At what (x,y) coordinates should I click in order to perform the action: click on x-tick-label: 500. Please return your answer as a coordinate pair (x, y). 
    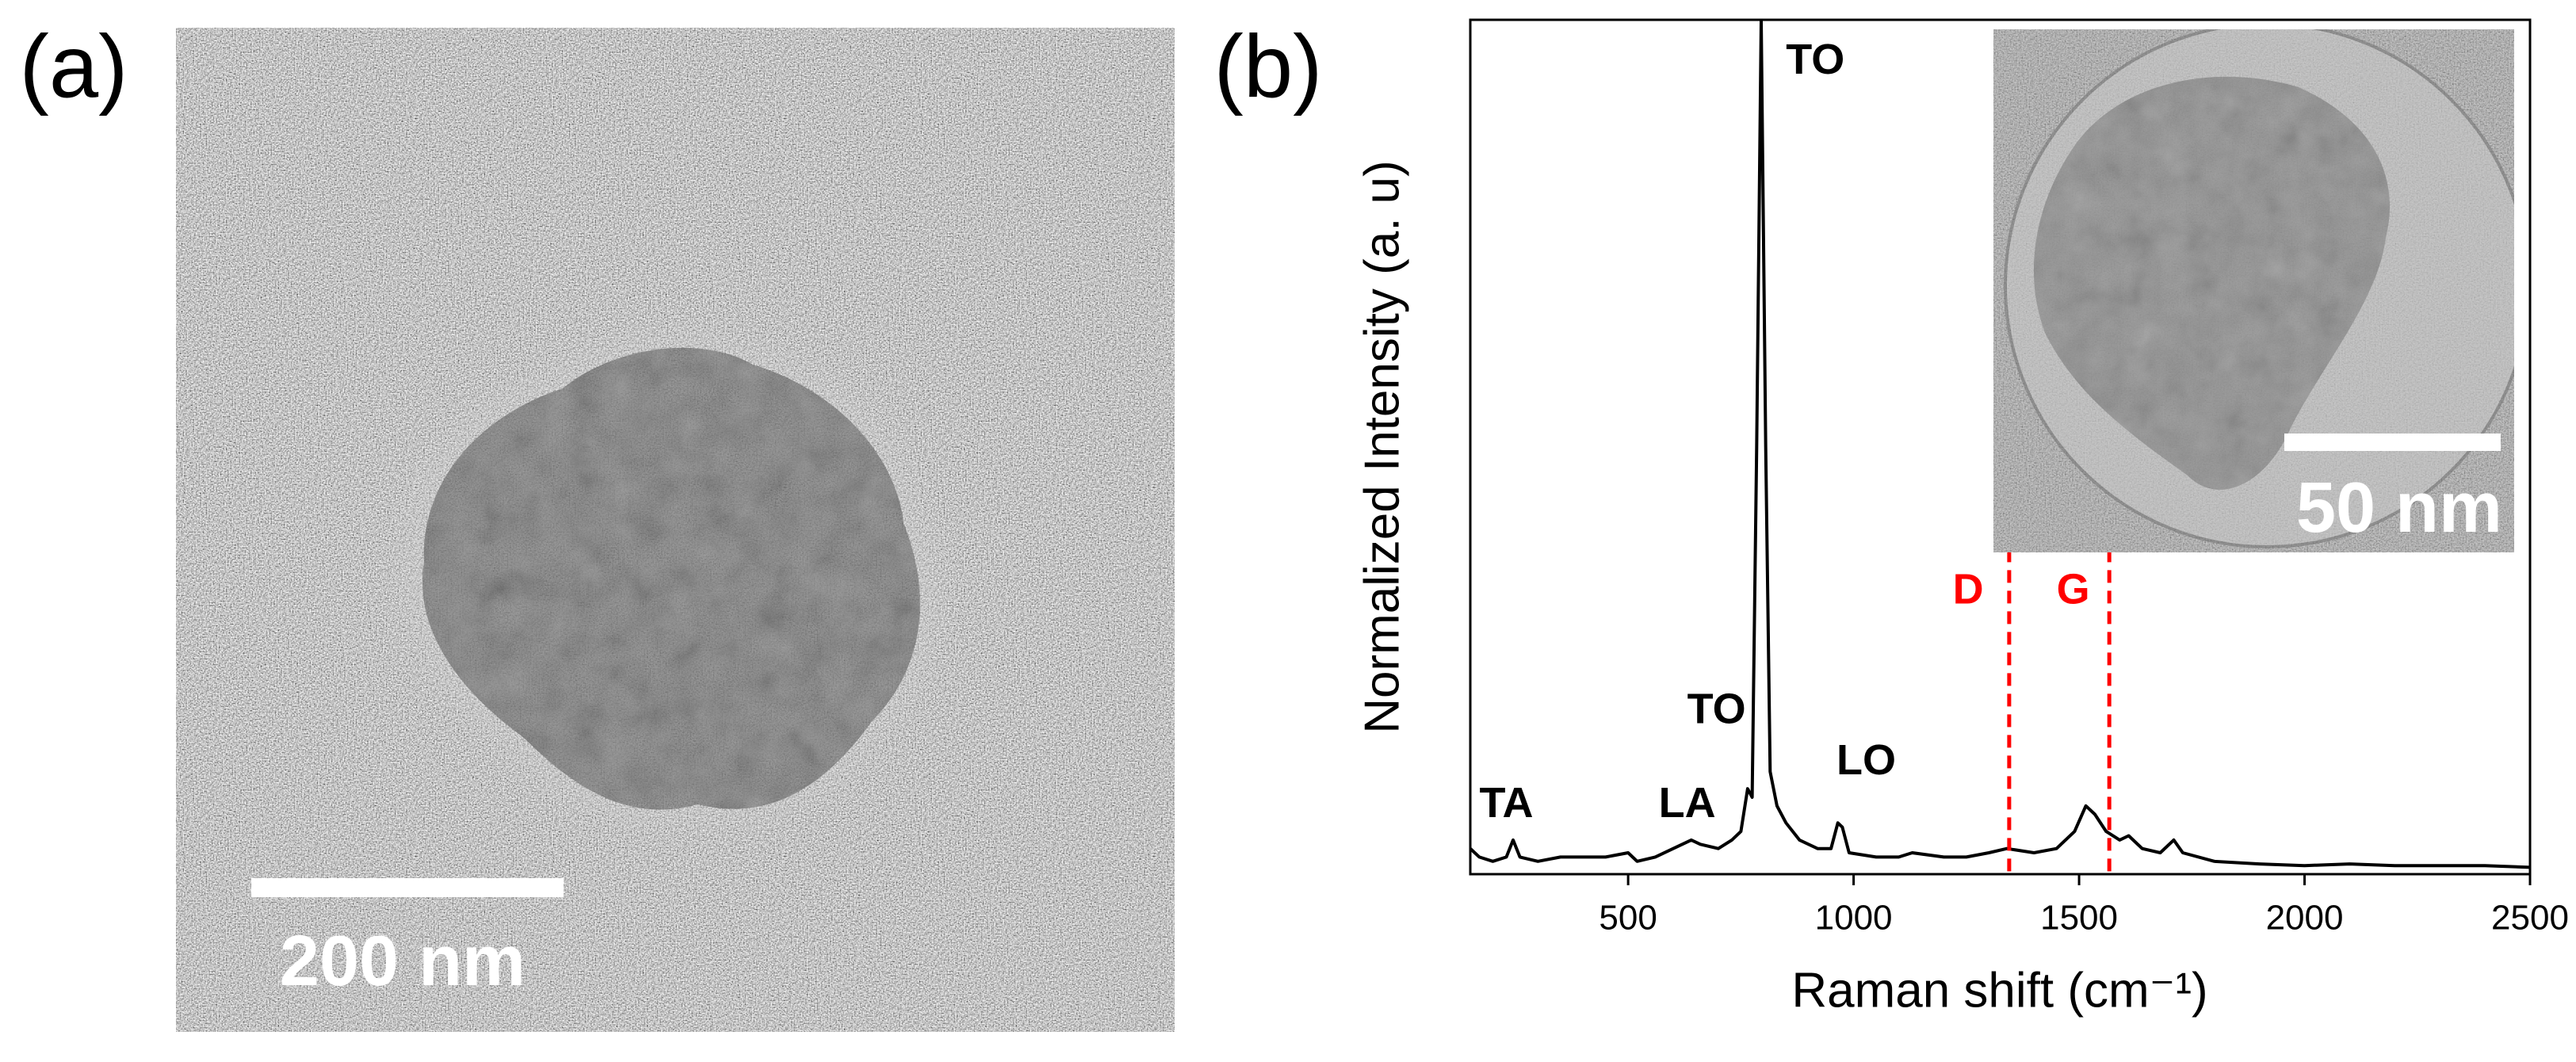
    Looking at the image, I should click on (1628, 918).